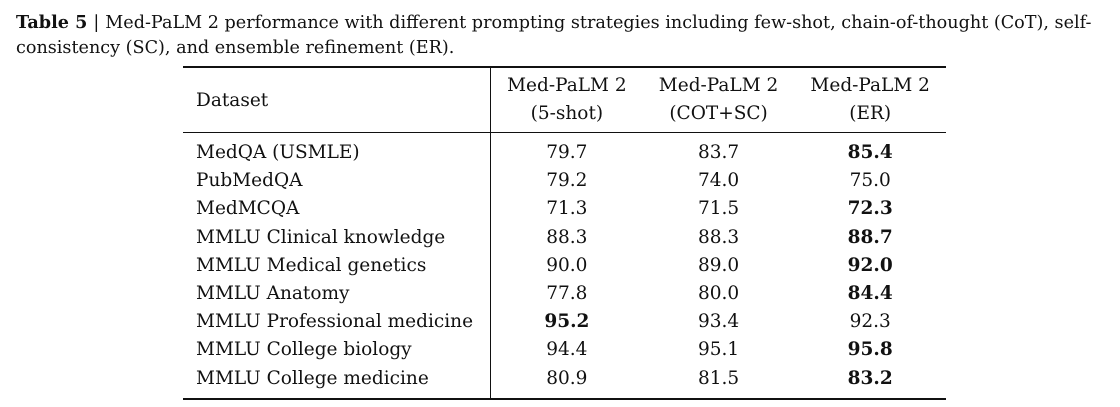 The height and width of the screenshot is (407, 1120). I want to click on dataset-name: MedMCQA, so click(337, 209).